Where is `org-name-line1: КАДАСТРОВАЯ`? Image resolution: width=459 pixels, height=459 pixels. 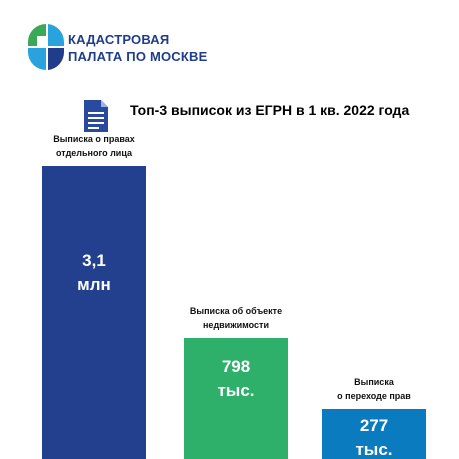 org-name-line1: КАДАСТРОВАЯ is located at coordinates (119, 39).